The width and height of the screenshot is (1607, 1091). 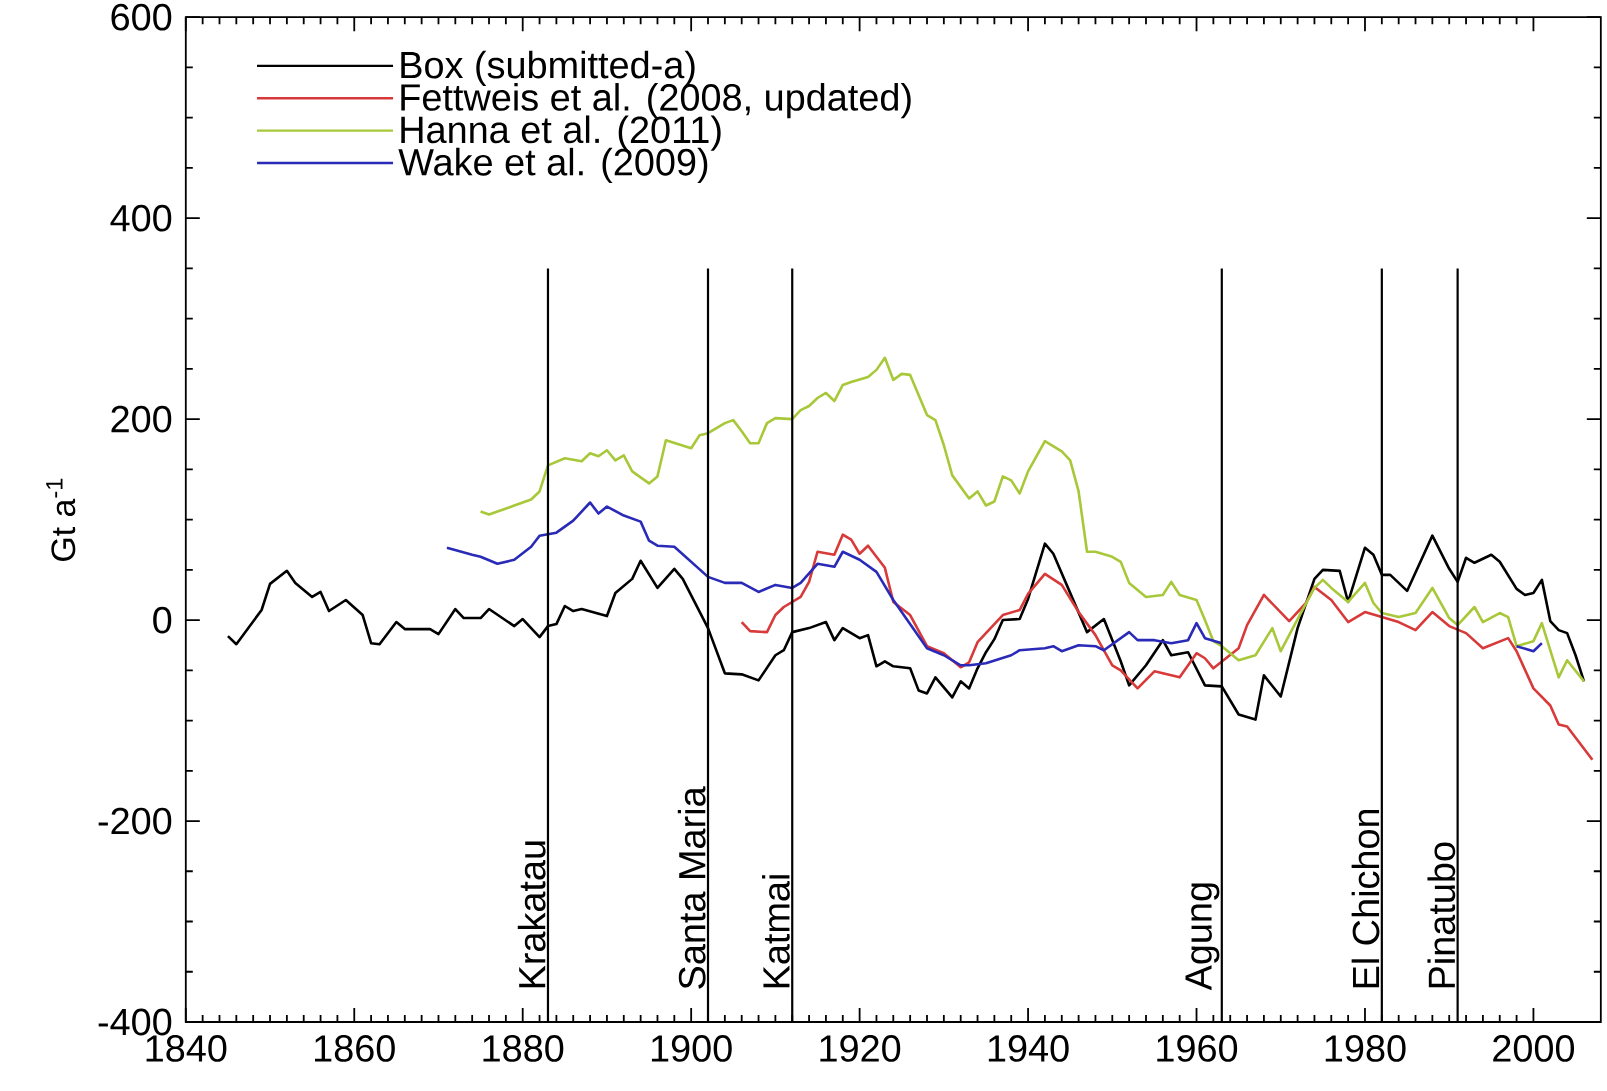 What do you see at coordinates (1441, 915) in the screenshot?
I see `ref-line-label: Pinatubo` at bounding box center [1441, 915].